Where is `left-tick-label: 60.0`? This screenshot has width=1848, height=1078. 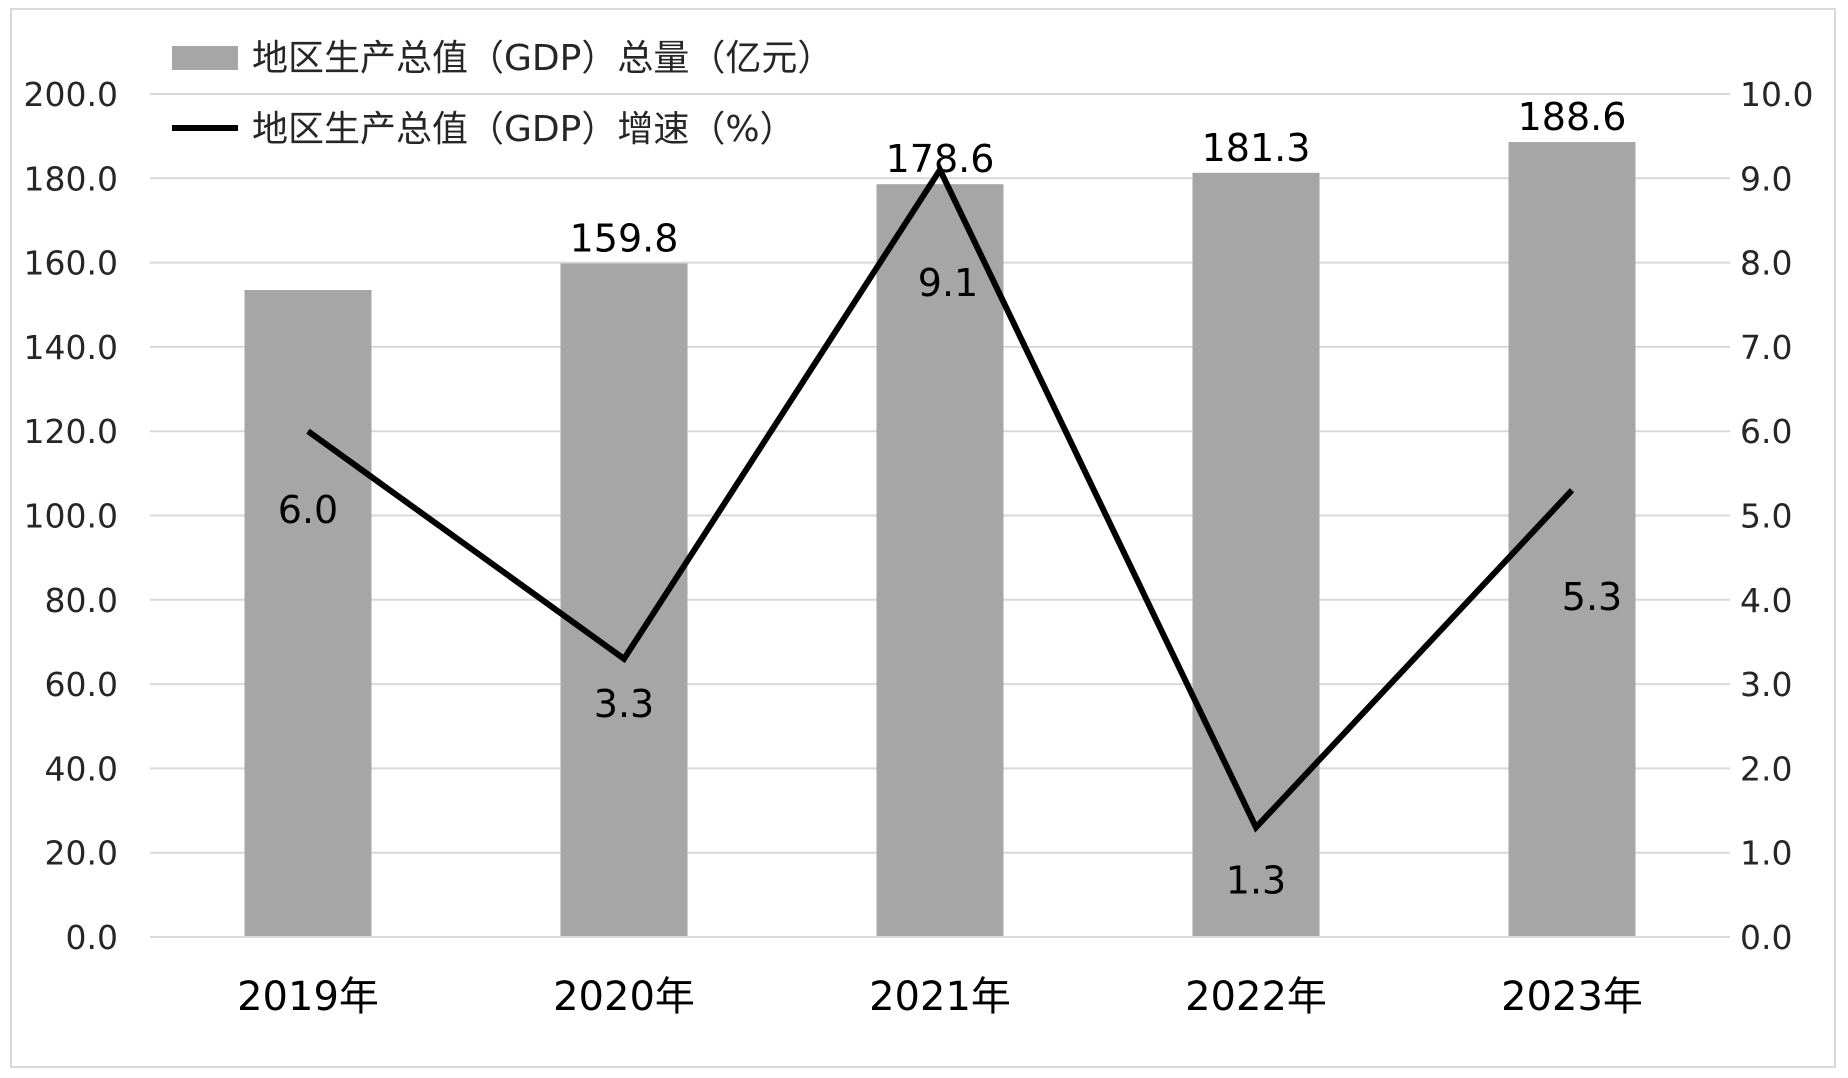
left-tick-label: 60.0 is located at coordinates (81, 684).